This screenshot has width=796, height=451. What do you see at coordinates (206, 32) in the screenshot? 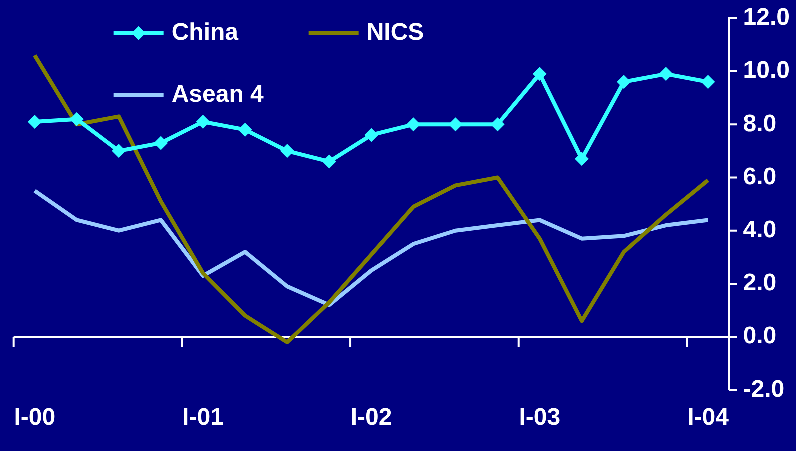
I see `legend-label: China` at bounding box center [206, 32].